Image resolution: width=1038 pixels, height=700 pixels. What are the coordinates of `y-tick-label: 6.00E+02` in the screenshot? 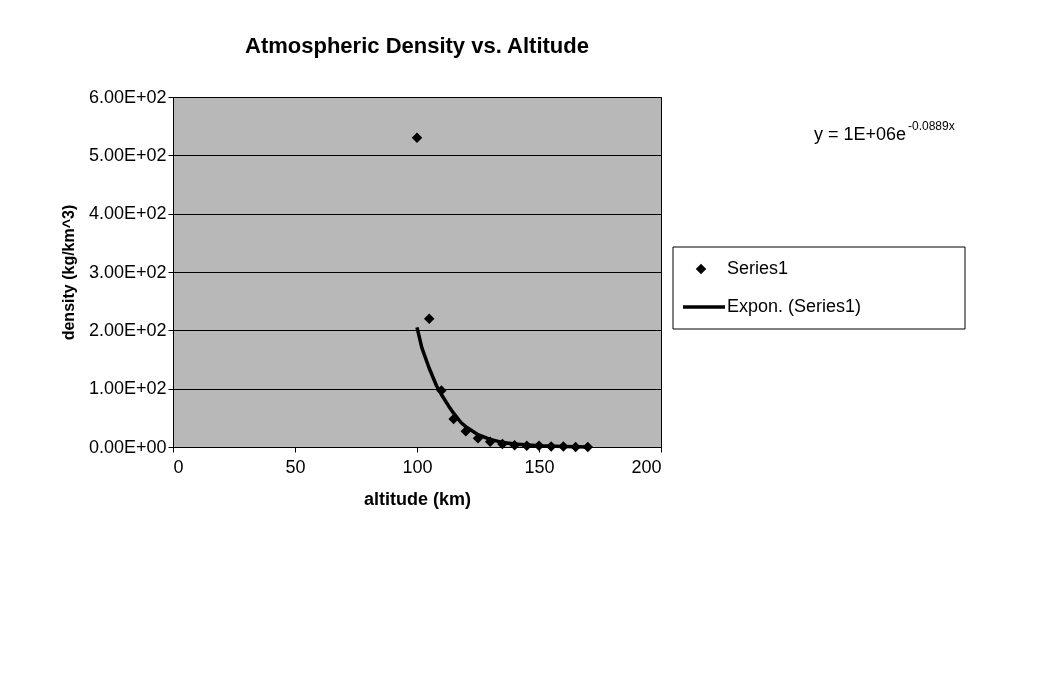 It's located at (127, 96).